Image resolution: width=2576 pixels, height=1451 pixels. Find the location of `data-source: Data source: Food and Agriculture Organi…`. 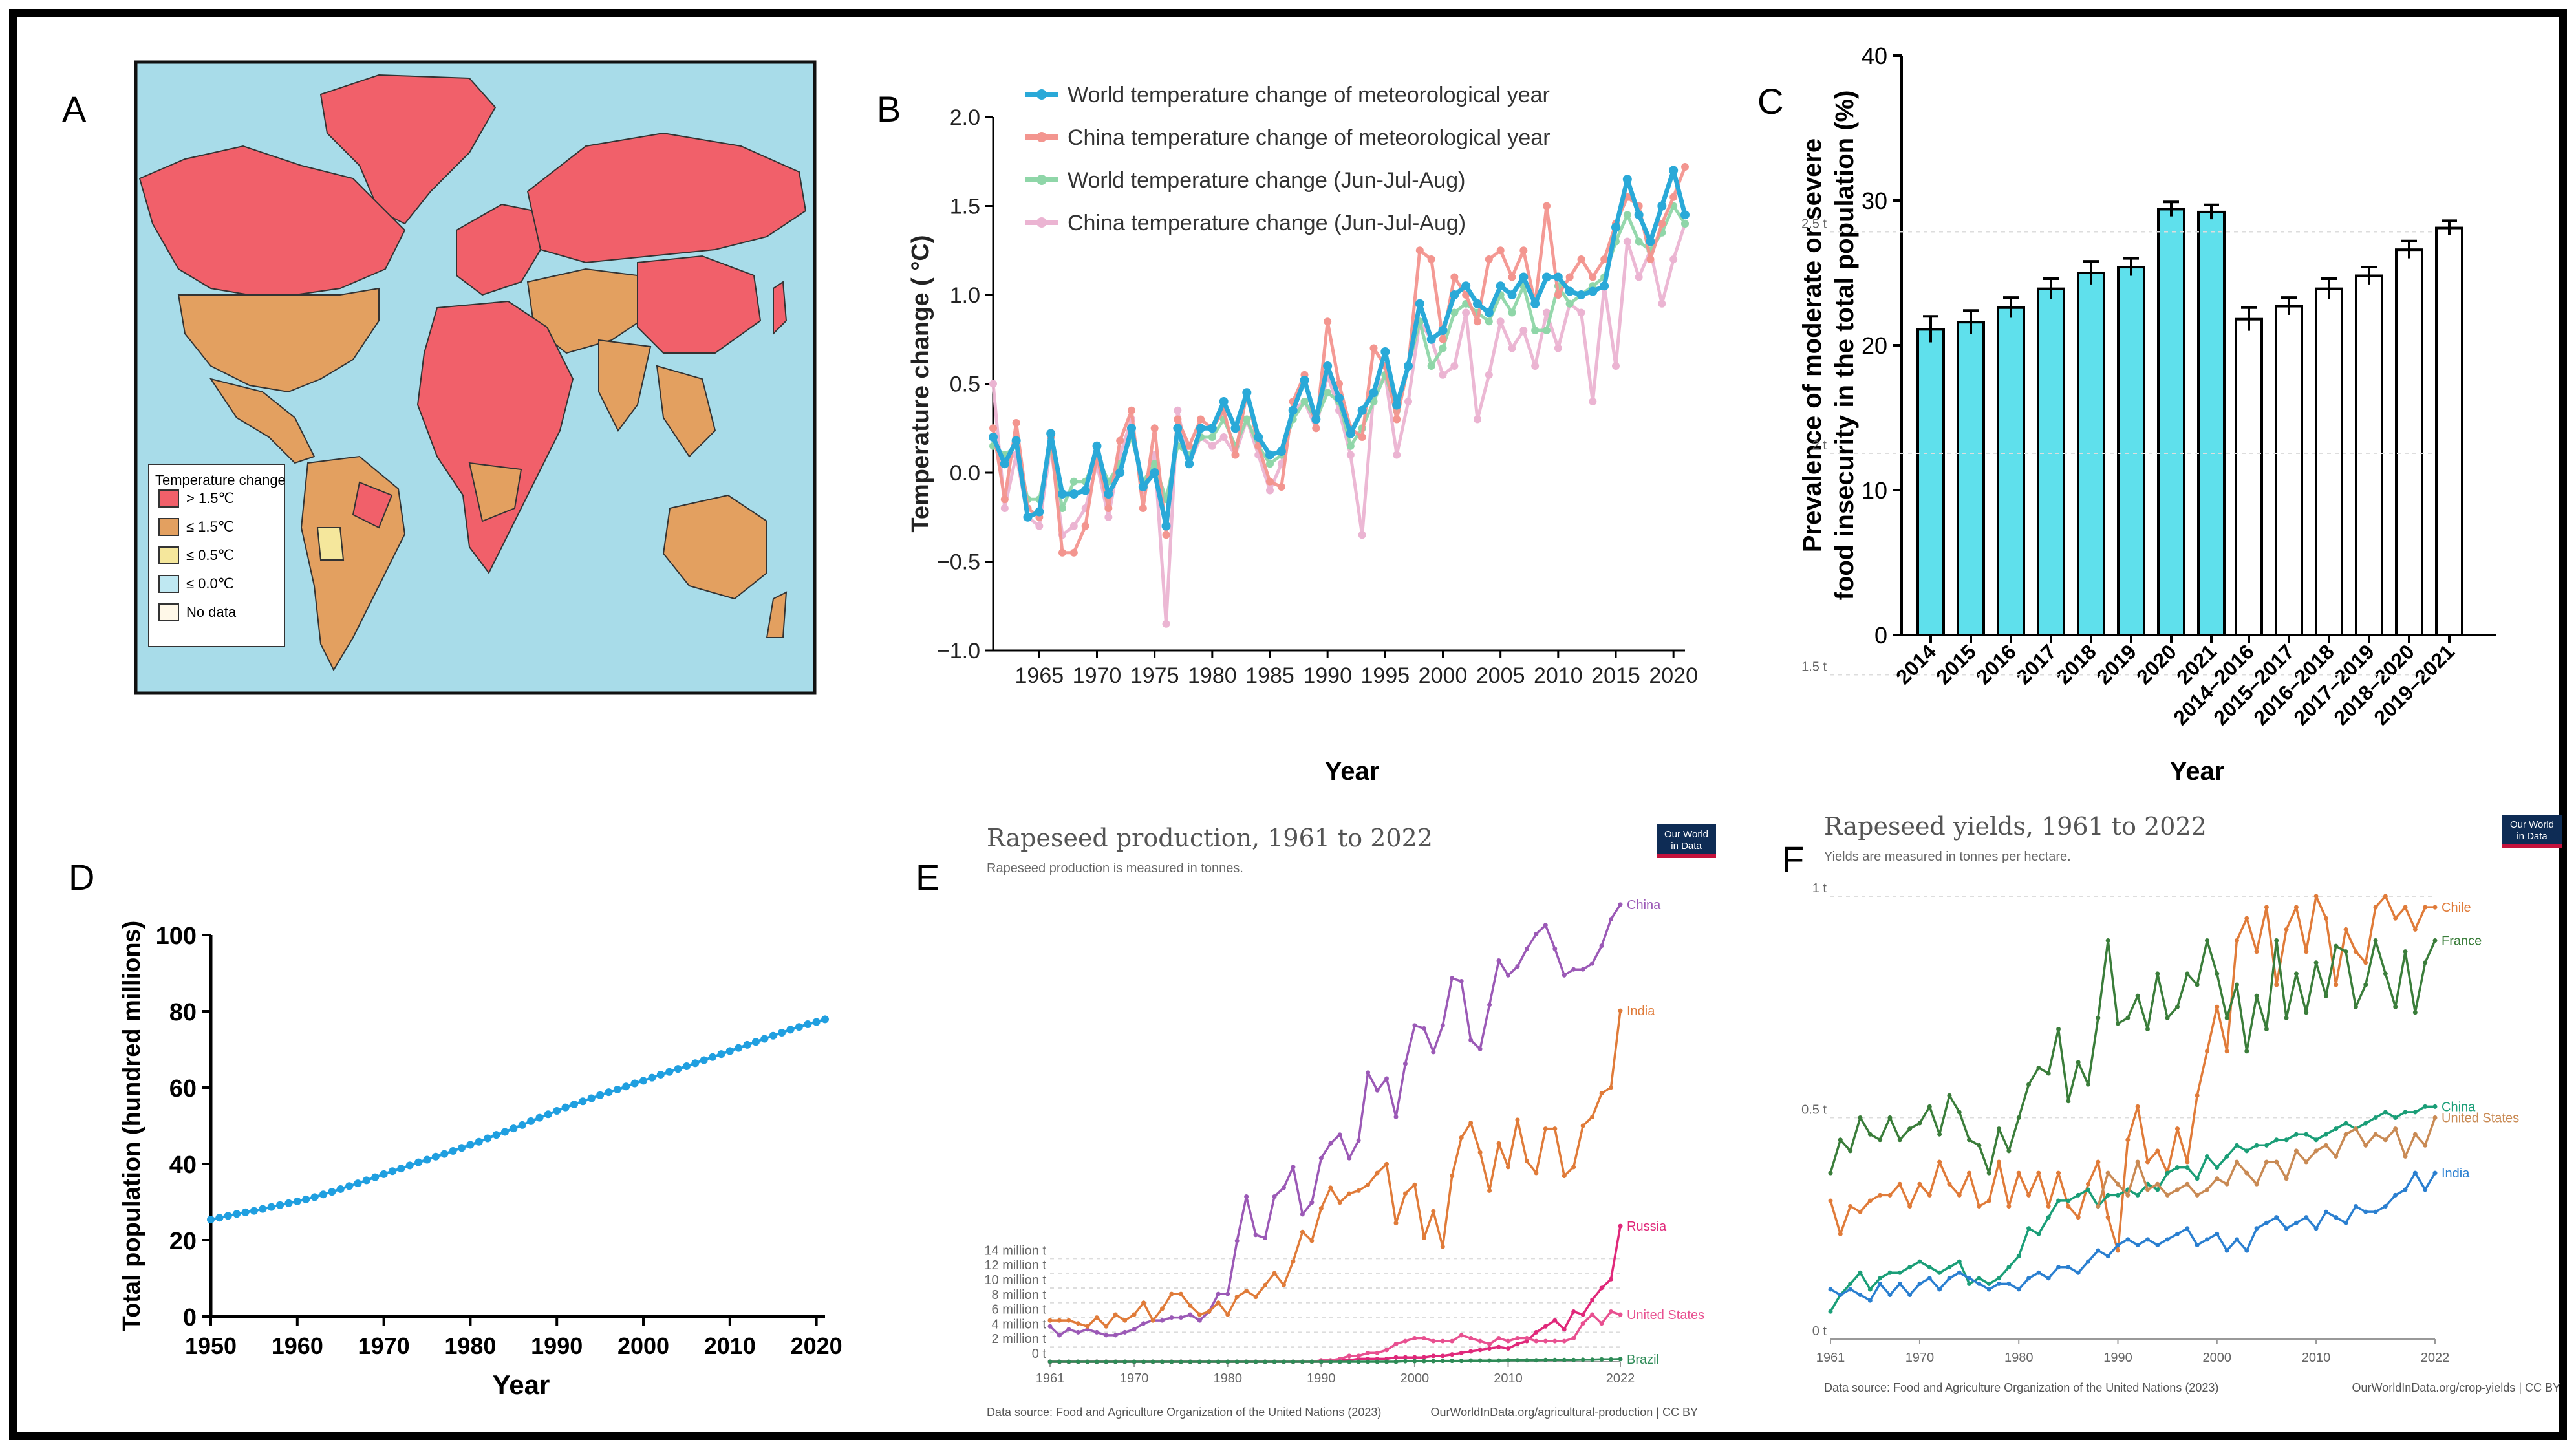

data-source: Data source: Food and Agriculture Organi… is located at coordinates (2021, 1387).